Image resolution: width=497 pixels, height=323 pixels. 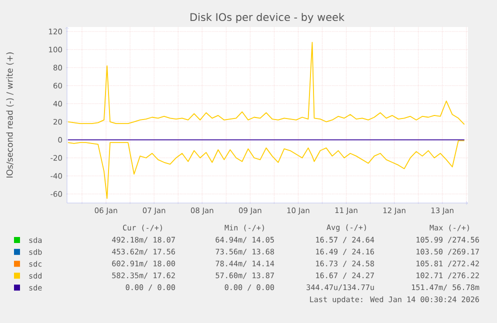 I want to click on chart-title: Disk IOs per device - by week, so click(x=267, y=18).